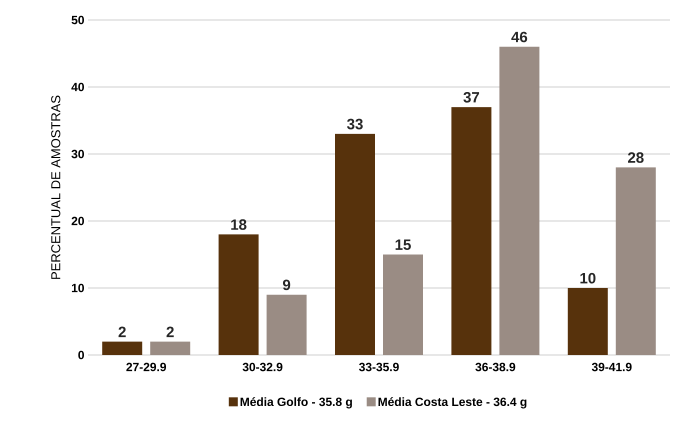  I want to click on y-tick-label: 30, so click(77, 154).